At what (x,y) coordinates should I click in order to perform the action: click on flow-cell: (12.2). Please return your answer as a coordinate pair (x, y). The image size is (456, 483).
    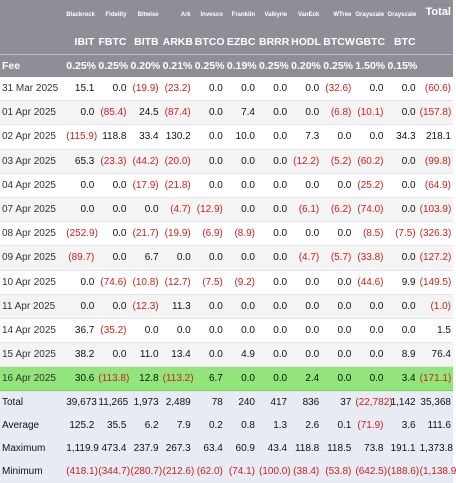
    Looking at the image, I should click on (305, 161).